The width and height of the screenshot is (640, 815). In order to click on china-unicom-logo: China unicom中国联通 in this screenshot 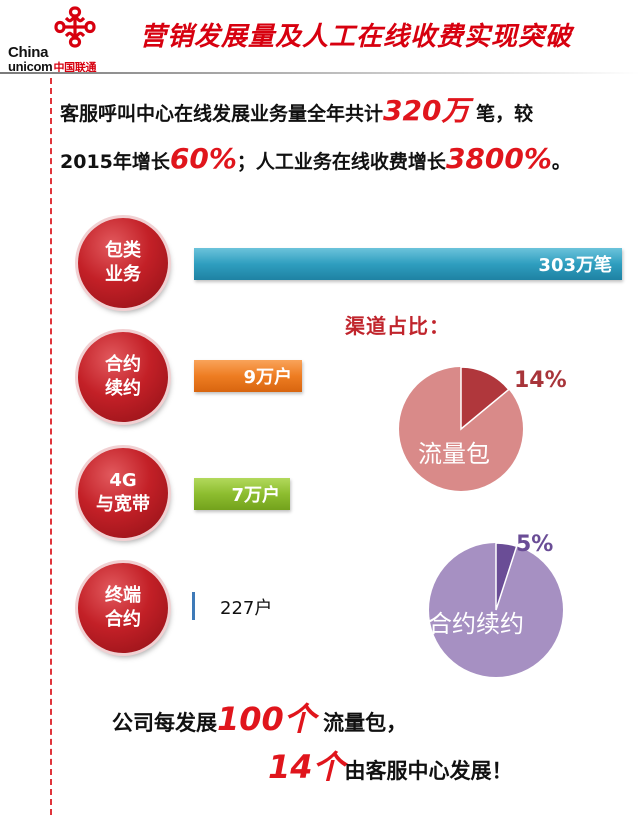, I will do `click(64, 39)`.